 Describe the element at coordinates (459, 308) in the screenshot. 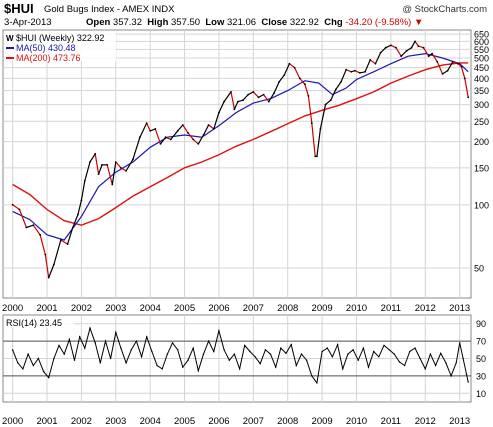

I see `price-x-tick-2013: 2013` at that location.